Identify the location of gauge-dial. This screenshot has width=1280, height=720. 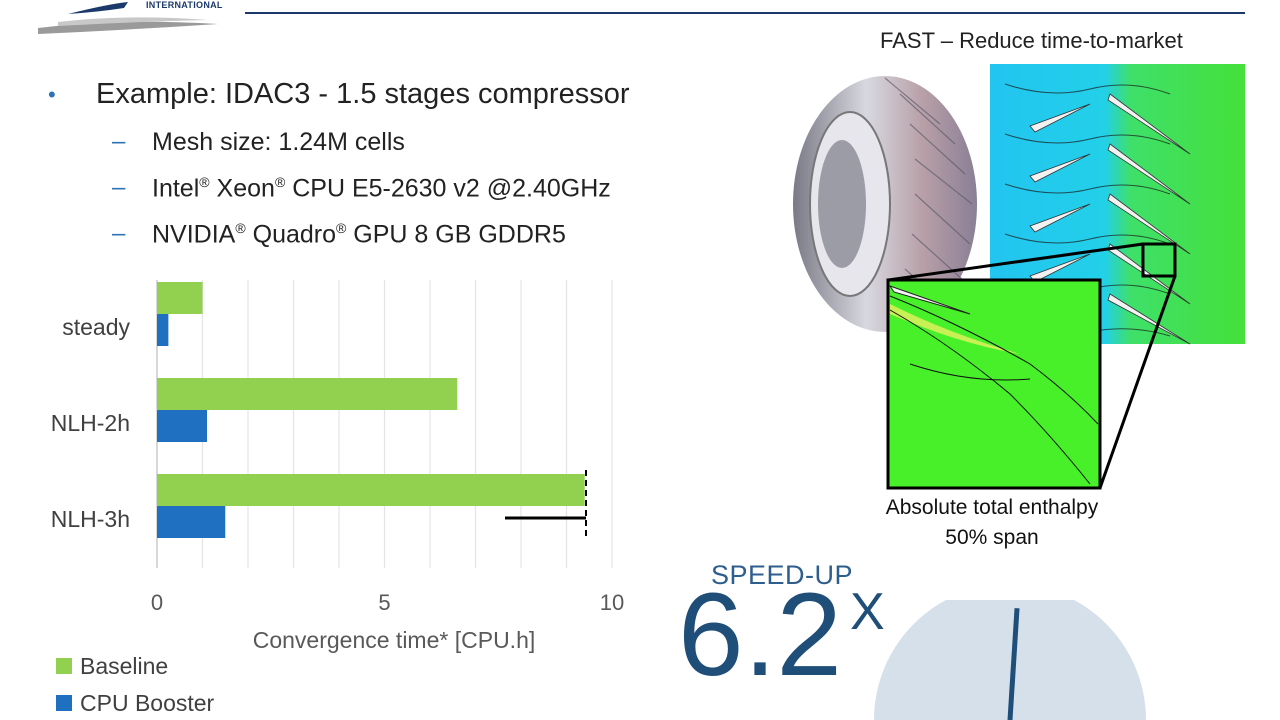
(1010, 660).